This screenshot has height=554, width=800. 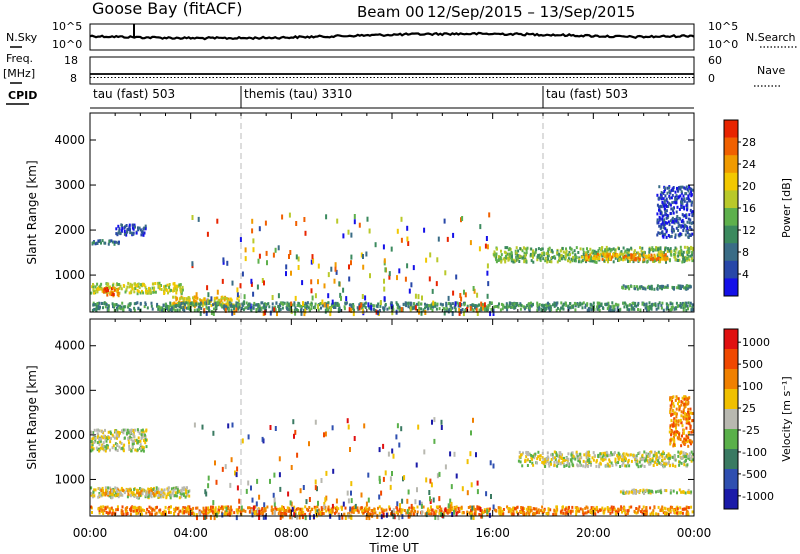 What do you see at coordinates (32, 212) in the screenshot?
I see `y-axis-label: Slant Range [km]` at bounding box center [32, 212].